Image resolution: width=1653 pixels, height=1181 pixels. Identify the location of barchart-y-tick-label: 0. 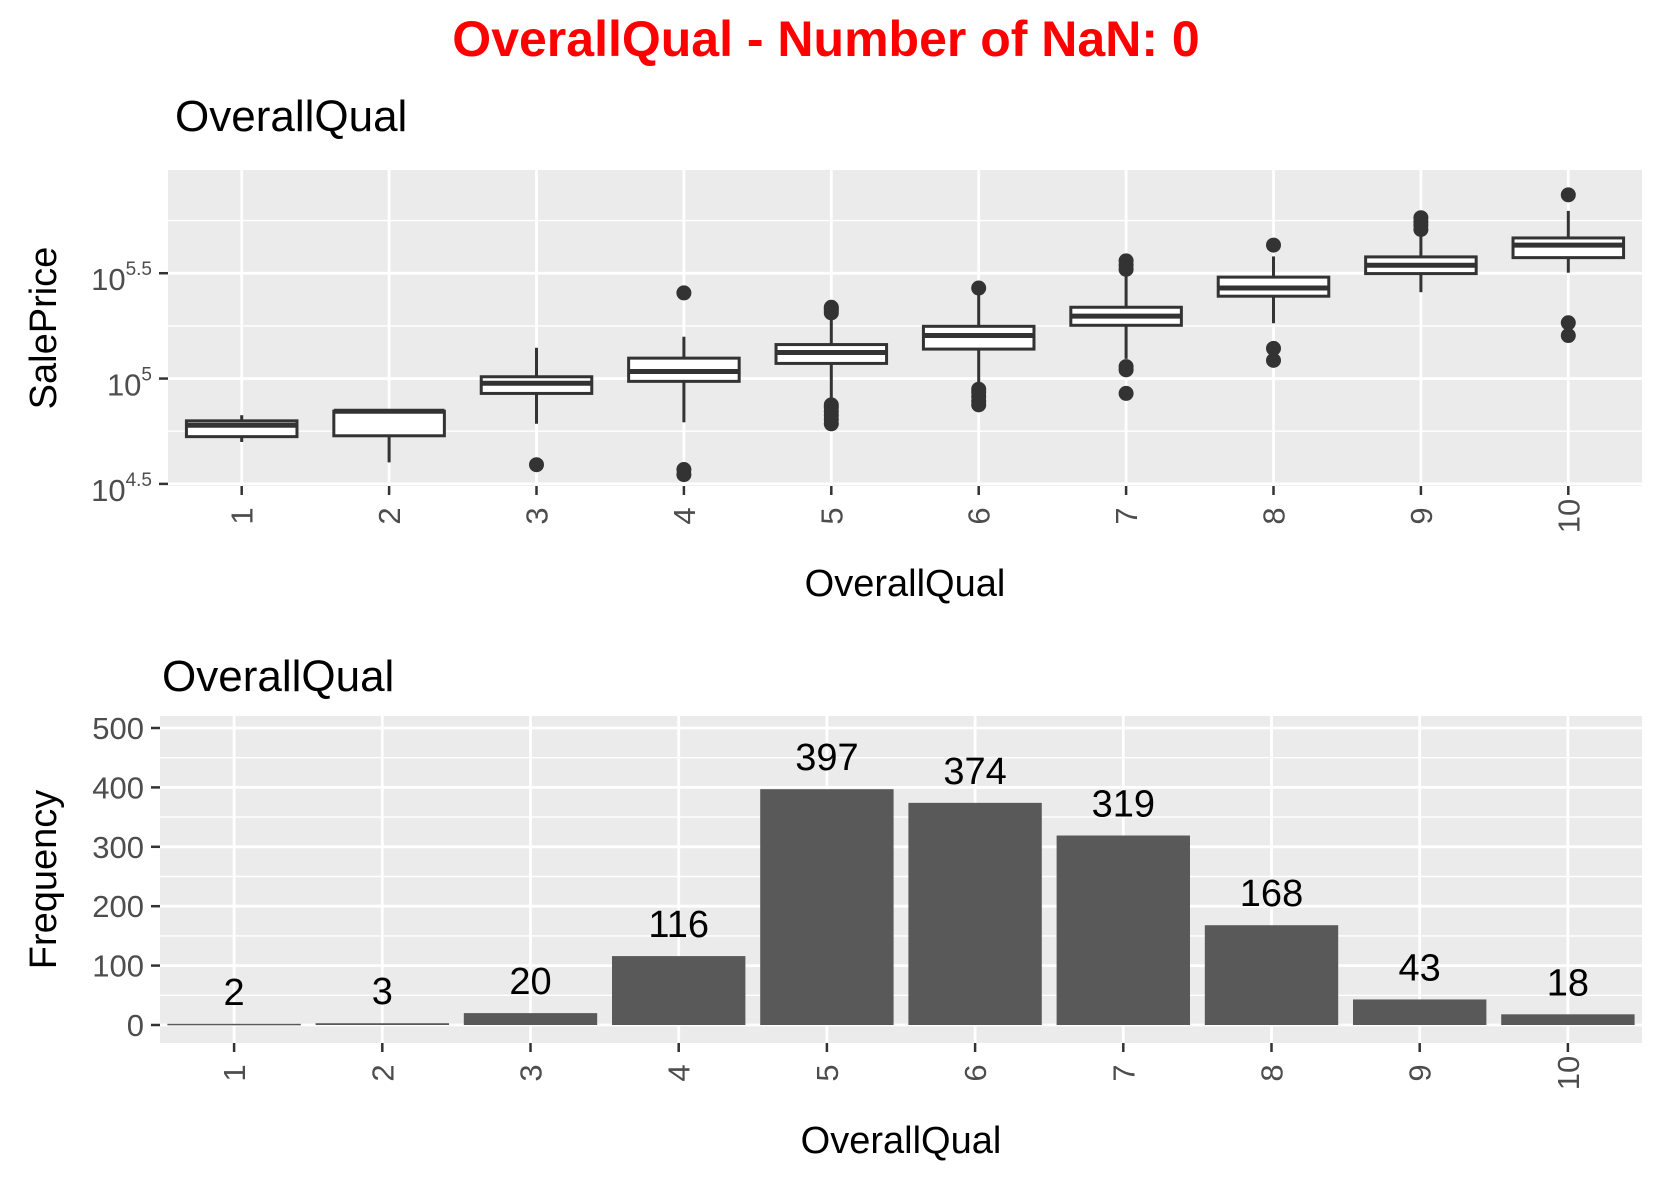
(135, 1025).